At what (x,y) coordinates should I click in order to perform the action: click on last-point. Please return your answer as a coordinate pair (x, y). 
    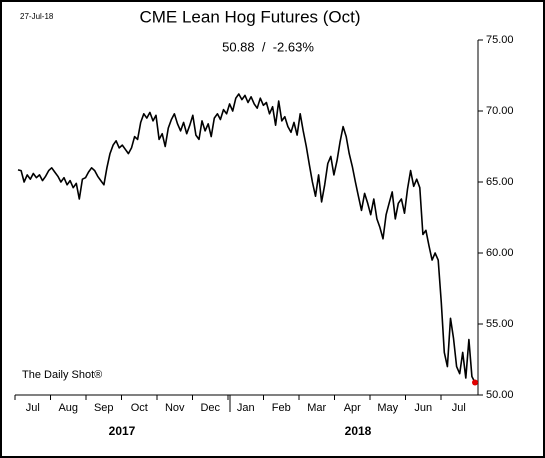
    Looking at the image, I should click on (475, 382).